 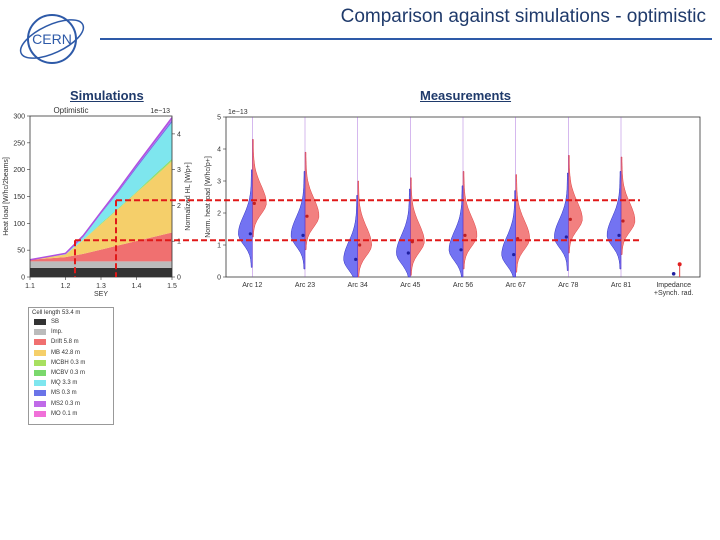 What do you see at coordinates (66, 352) in the screenshot?
I see `legend-label: MB 42.8 m` at bounding box center [66, 352].